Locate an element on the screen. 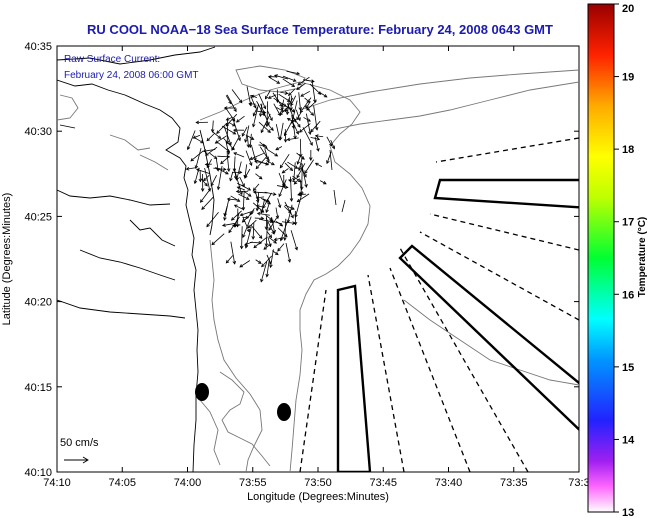 This screenshot has height=518, width=651. colorbar: 20 19 18 17 16 15 14 13 Temperature (°C) is located at coordinates (617, 260).